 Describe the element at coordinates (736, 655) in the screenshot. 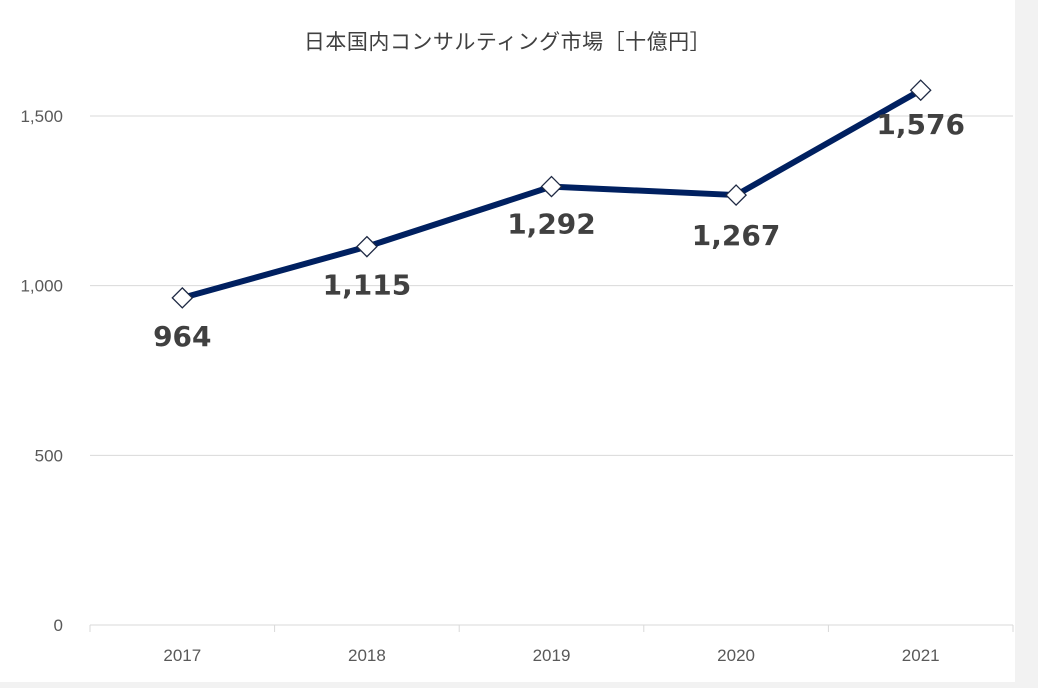

I see `x-tick-label: 2020` at that location.